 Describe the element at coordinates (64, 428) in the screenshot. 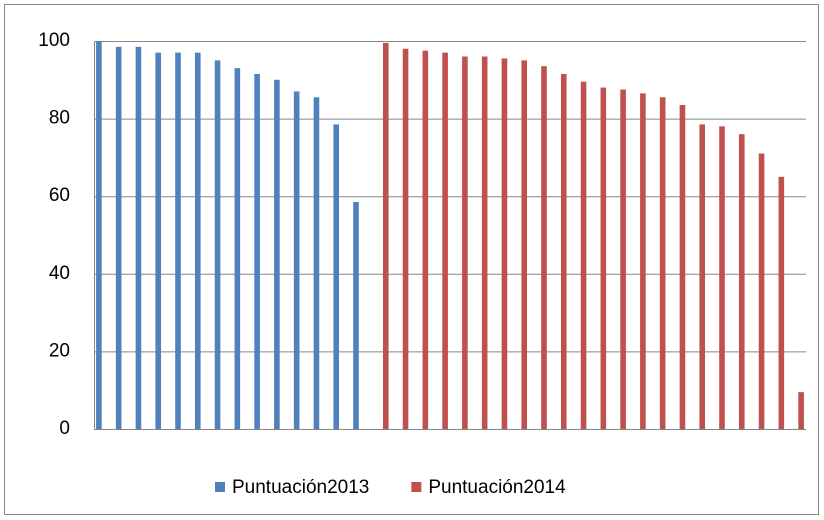

I see `y-tick-label: 0` at that location.